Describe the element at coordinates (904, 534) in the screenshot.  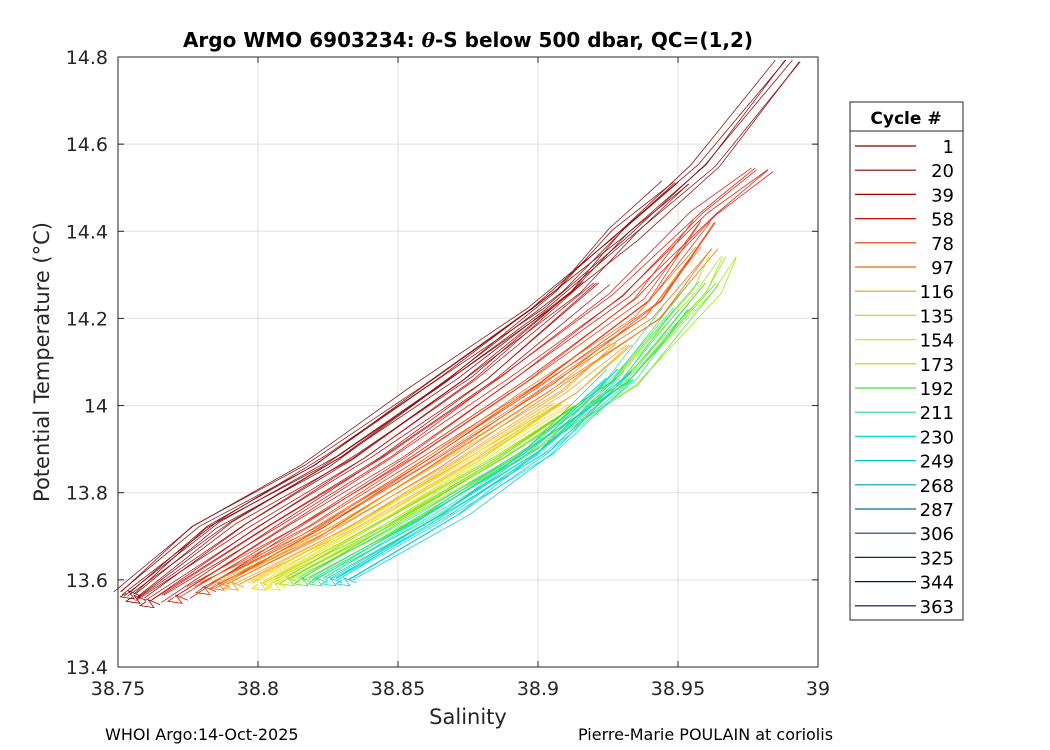
I see `legend-entry: 306` at that location.